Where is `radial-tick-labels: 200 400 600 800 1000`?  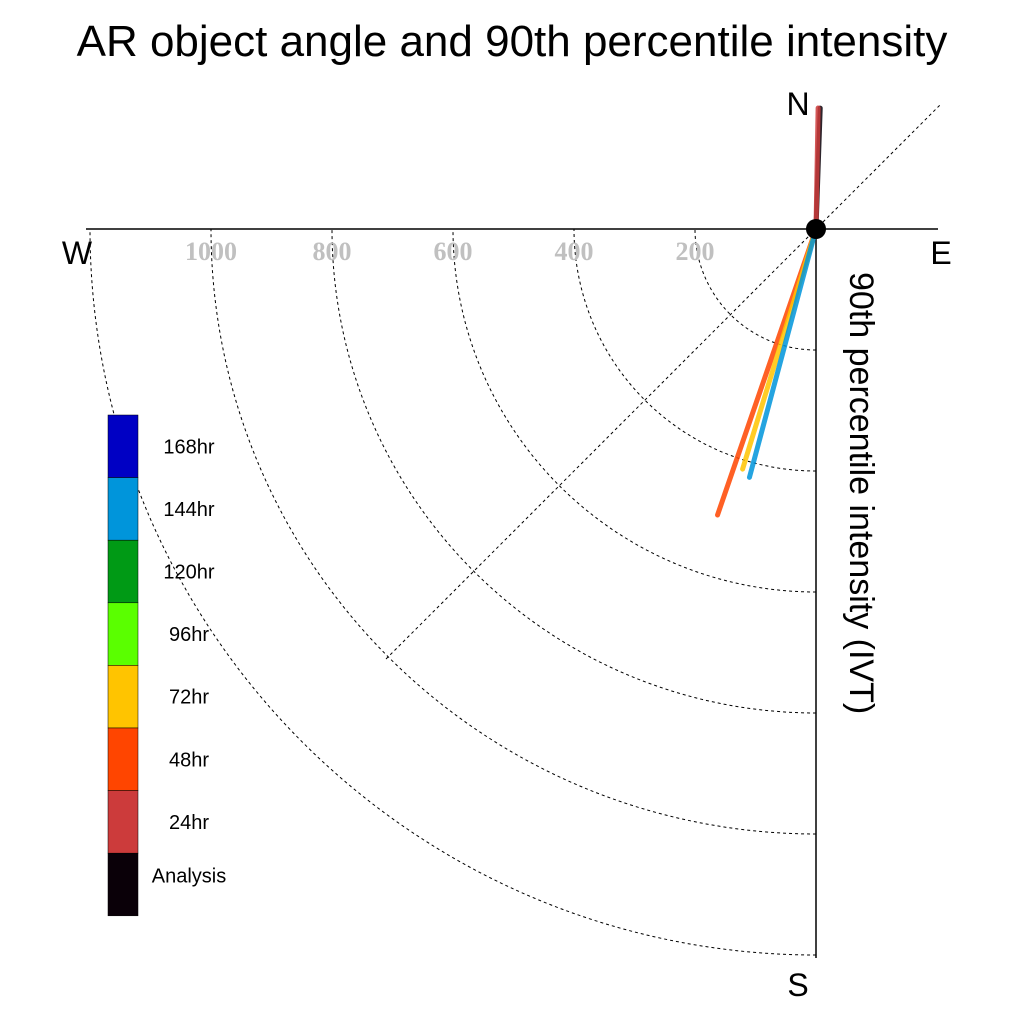
radial-tick-labels: 200 400 600 800 1000 is located at coordinates (450, 251).